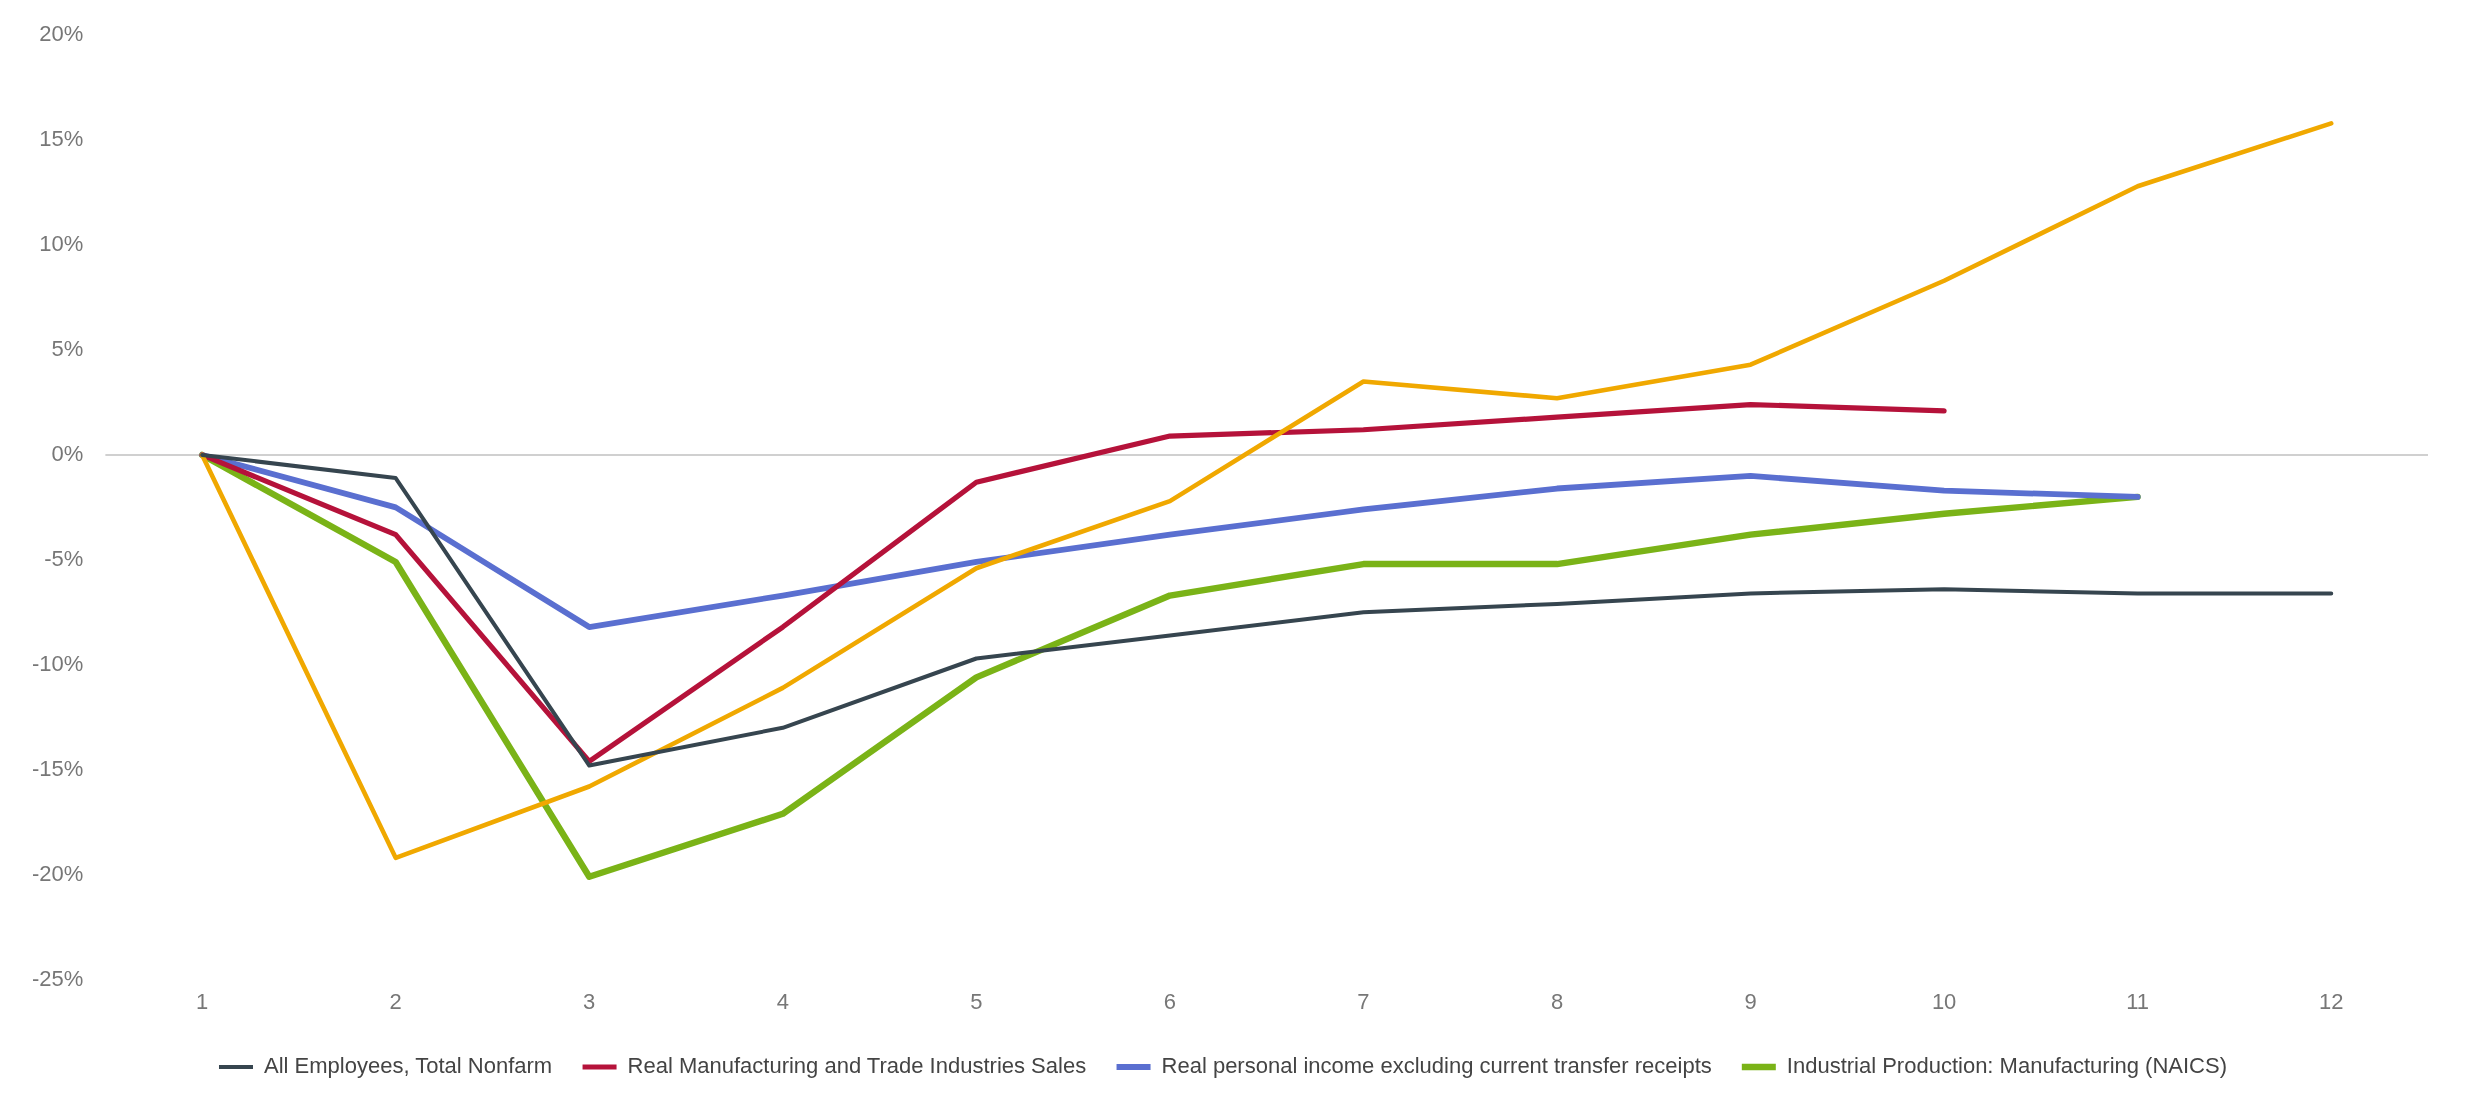 The height and width of the screenshot is (1108, 2481). What do you see at coordinates (58, 873) in the screenshot?
I see `y-tick-label: -20%` at bounding box center [58, 873].